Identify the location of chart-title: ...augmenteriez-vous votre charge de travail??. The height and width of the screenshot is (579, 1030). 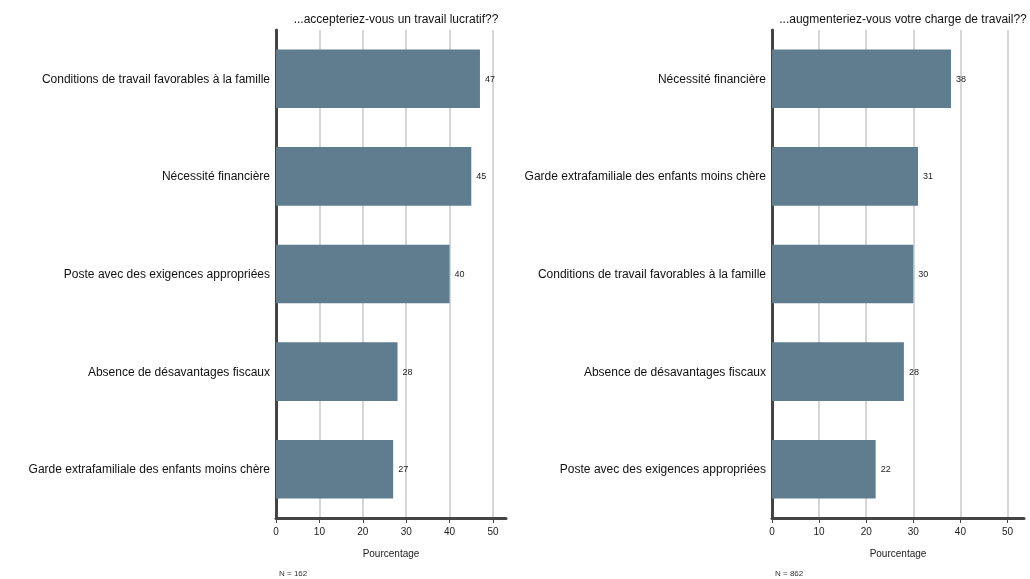
(903, 19).